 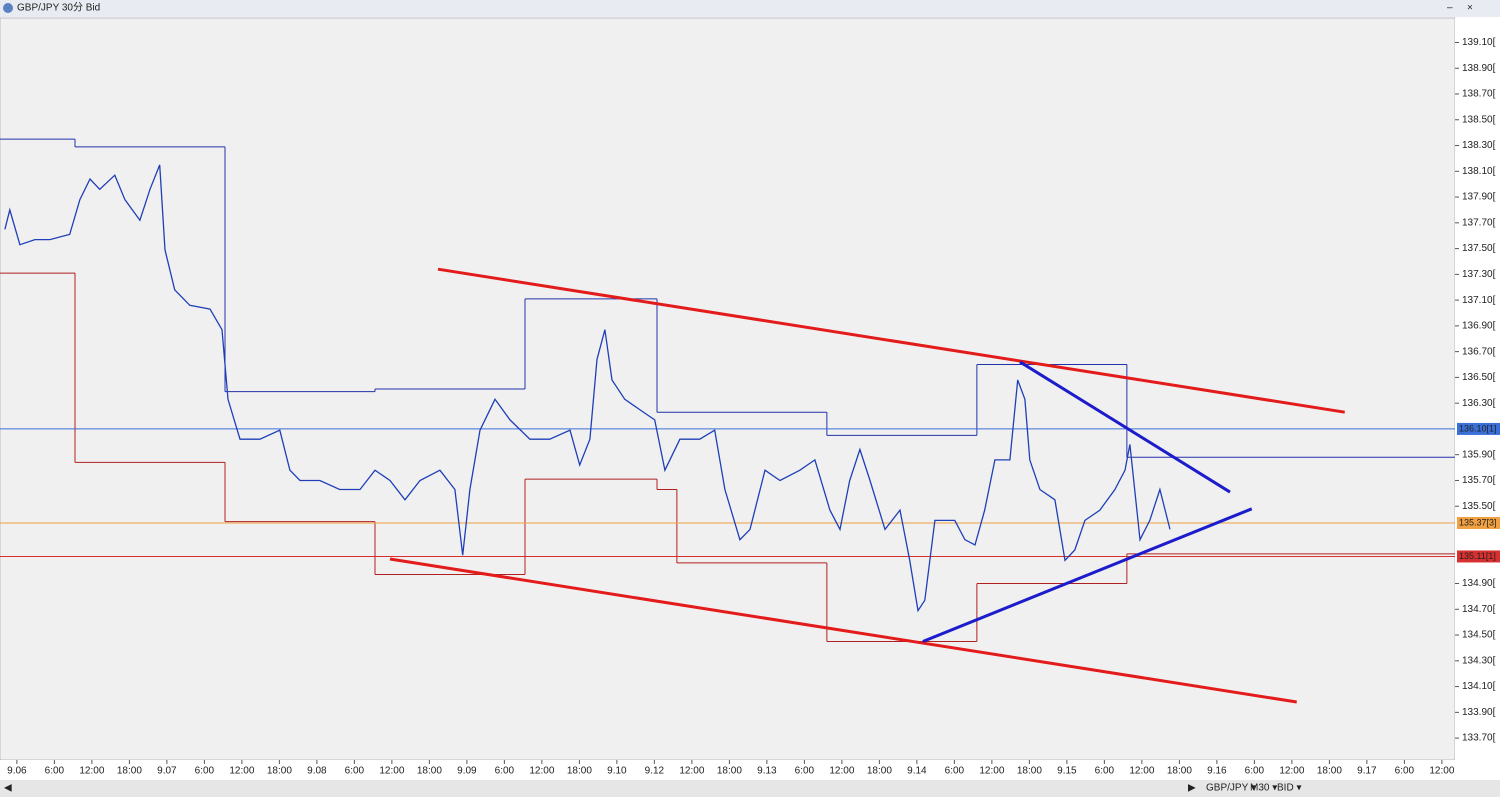 What do you see at coordinates (1479, 609) in the screenshot?
I see `y-tick-label: 134.70[` at bounding box center [1479, 609].